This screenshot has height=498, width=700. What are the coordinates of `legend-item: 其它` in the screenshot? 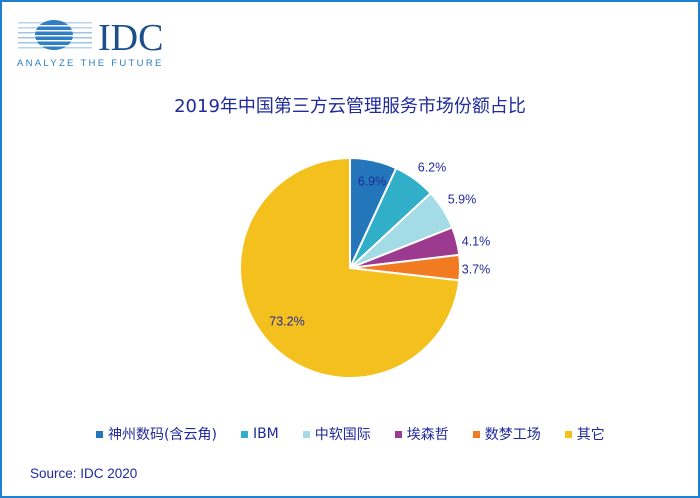 It's located at (584, 434).